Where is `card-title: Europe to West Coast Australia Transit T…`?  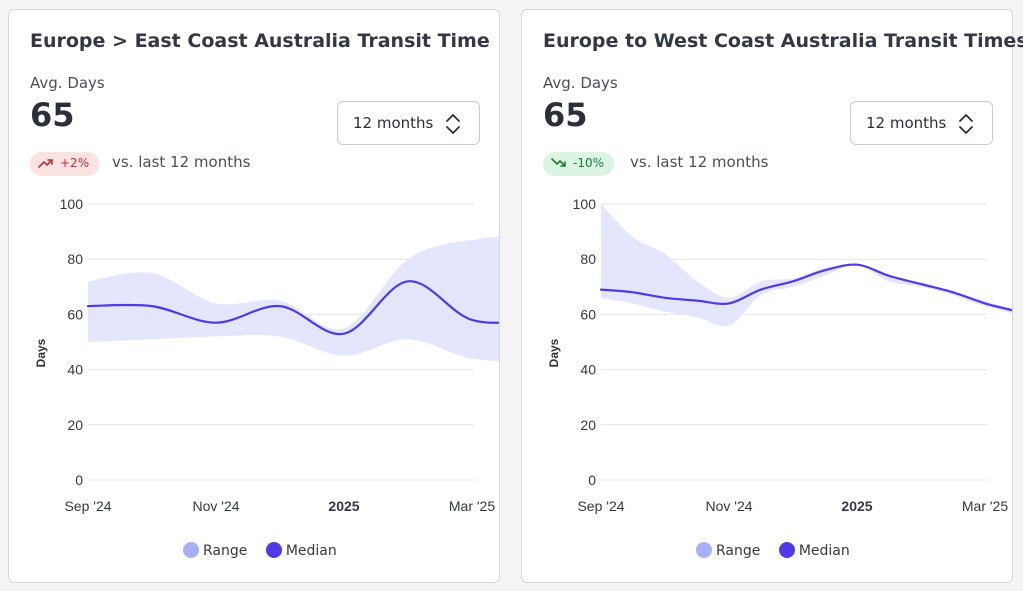
card-title: Europe to West Coast Australia Transit T… is located at coordinates (783, 41).